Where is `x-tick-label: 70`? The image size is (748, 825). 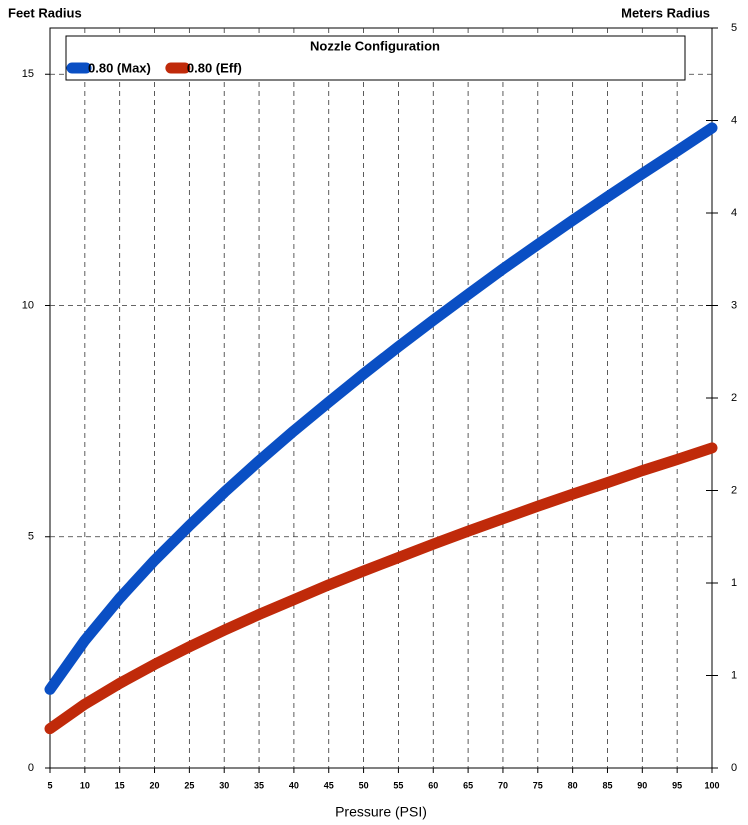
x-tick-label: 70 is located at coordinates (503, 785).